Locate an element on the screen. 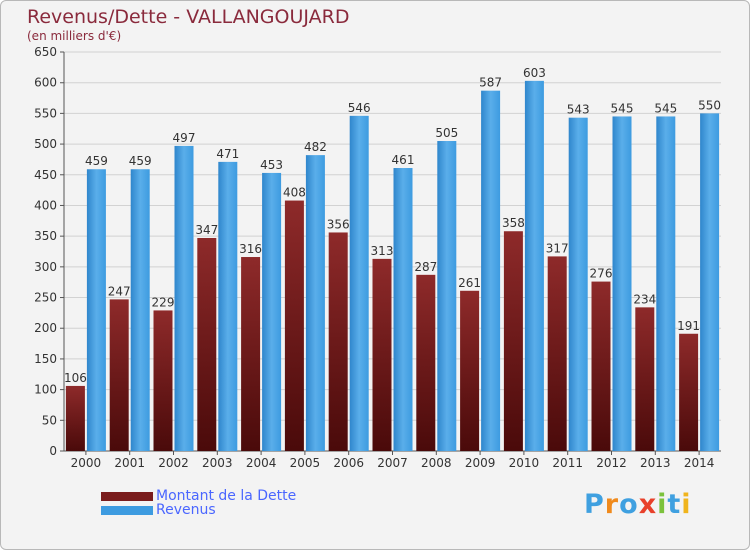  data-label-debt: 247 is located at coordinates (119, 291).